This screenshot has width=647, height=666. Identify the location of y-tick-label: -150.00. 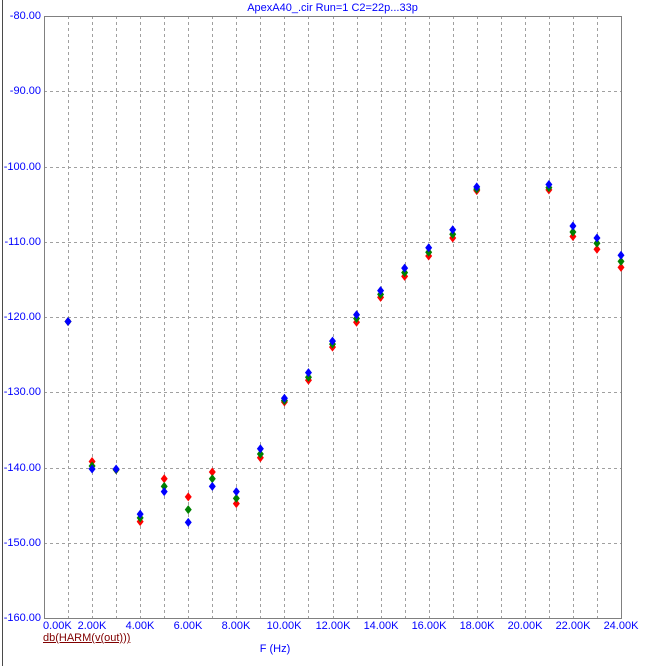
(22, 543).